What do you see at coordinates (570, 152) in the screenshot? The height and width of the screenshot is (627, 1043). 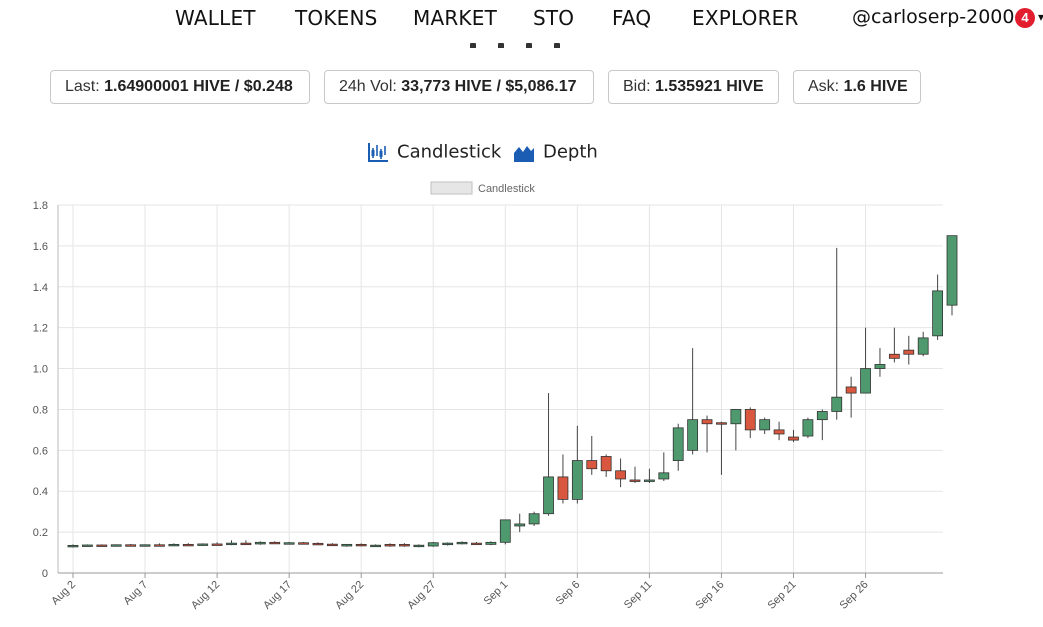 I see `depth-mode-label: Depth` at bounding box center [570, 152].